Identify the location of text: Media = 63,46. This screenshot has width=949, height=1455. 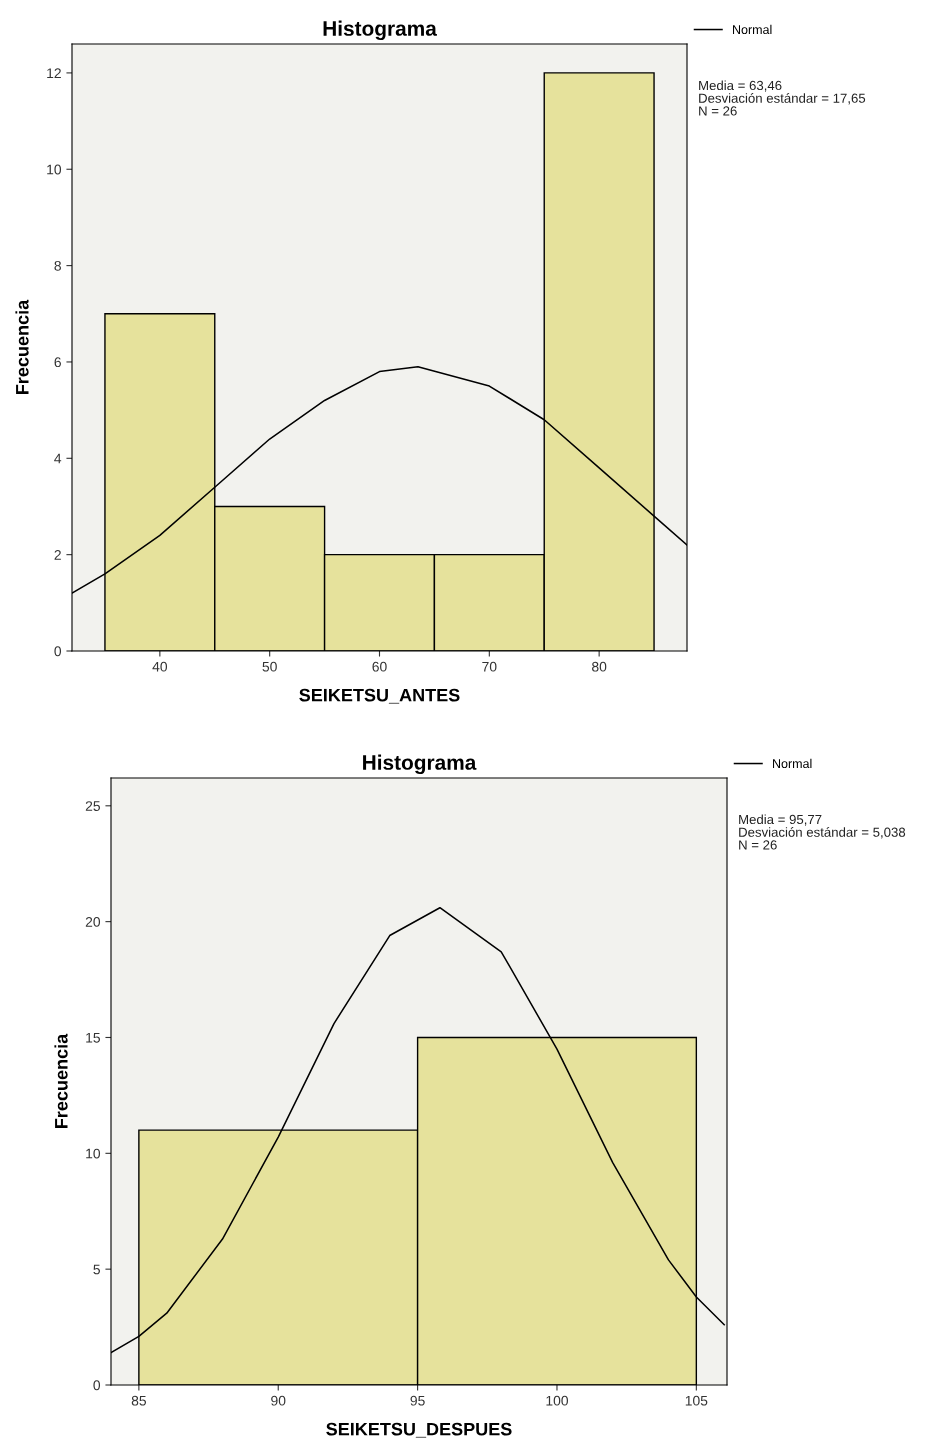
(740, 86).